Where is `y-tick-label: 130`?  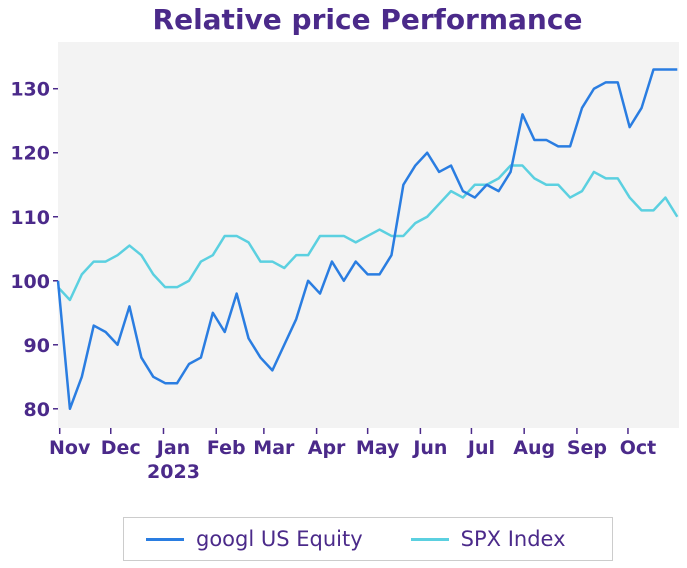 y-tick-label: 130 is located at coordinates (30, 90).